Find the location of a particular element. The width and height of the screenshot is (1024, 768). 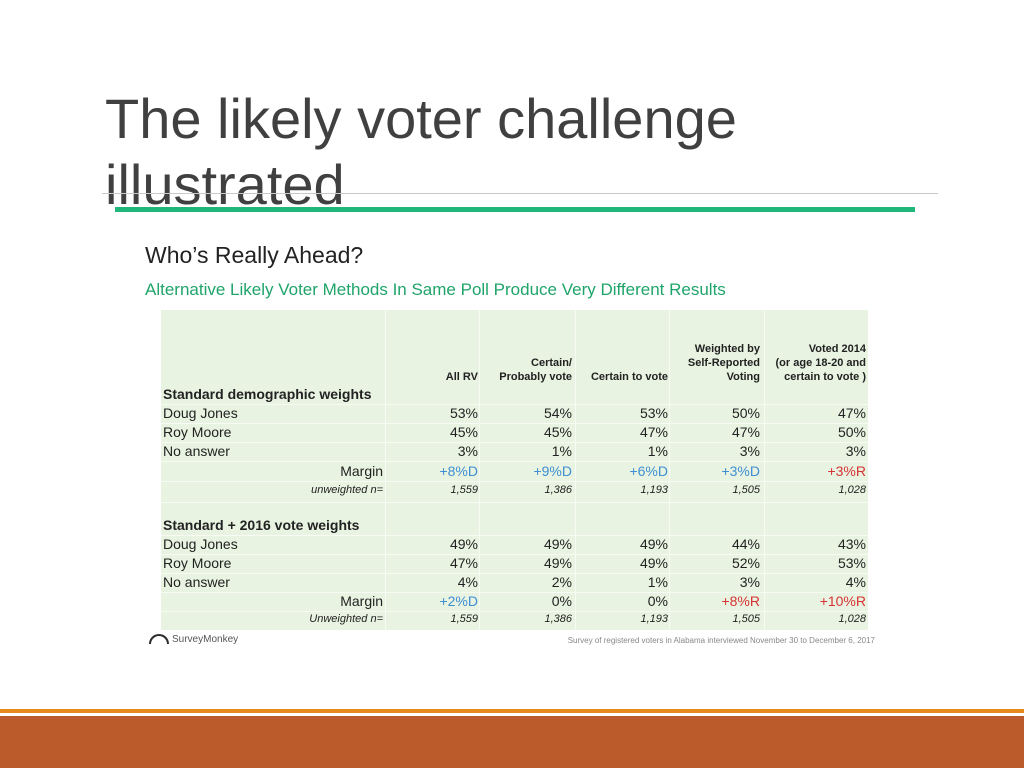

table-row: No answer 4% 2% 1% 3% 4% is located at coordinates (514, 582).